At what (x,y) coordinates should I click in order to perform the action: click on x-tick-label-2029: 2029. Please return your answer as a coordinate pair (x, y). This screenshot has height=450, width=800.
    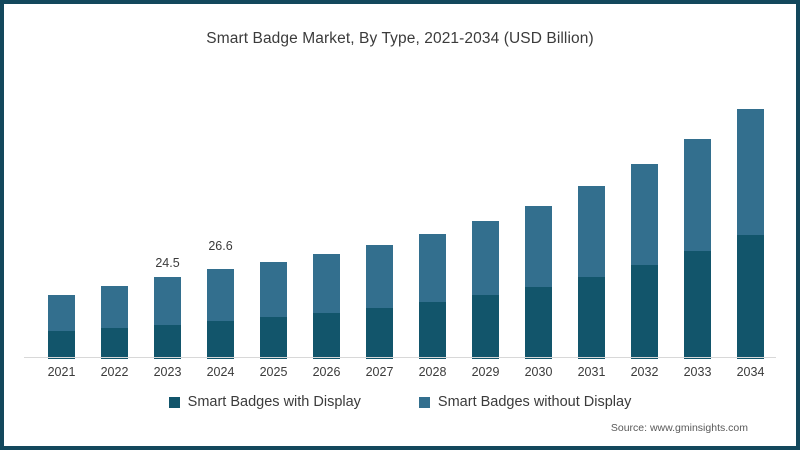
    Looking at the image, I should click on (485, 372).